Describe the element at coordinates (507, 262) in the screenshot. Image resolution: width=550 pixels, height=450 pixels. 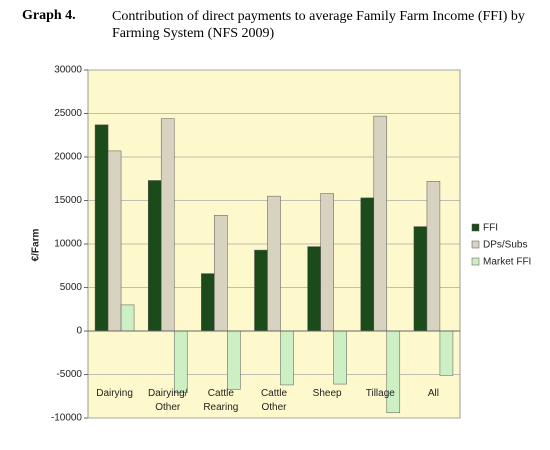
I see `legend-label: Market FFI` at that location.